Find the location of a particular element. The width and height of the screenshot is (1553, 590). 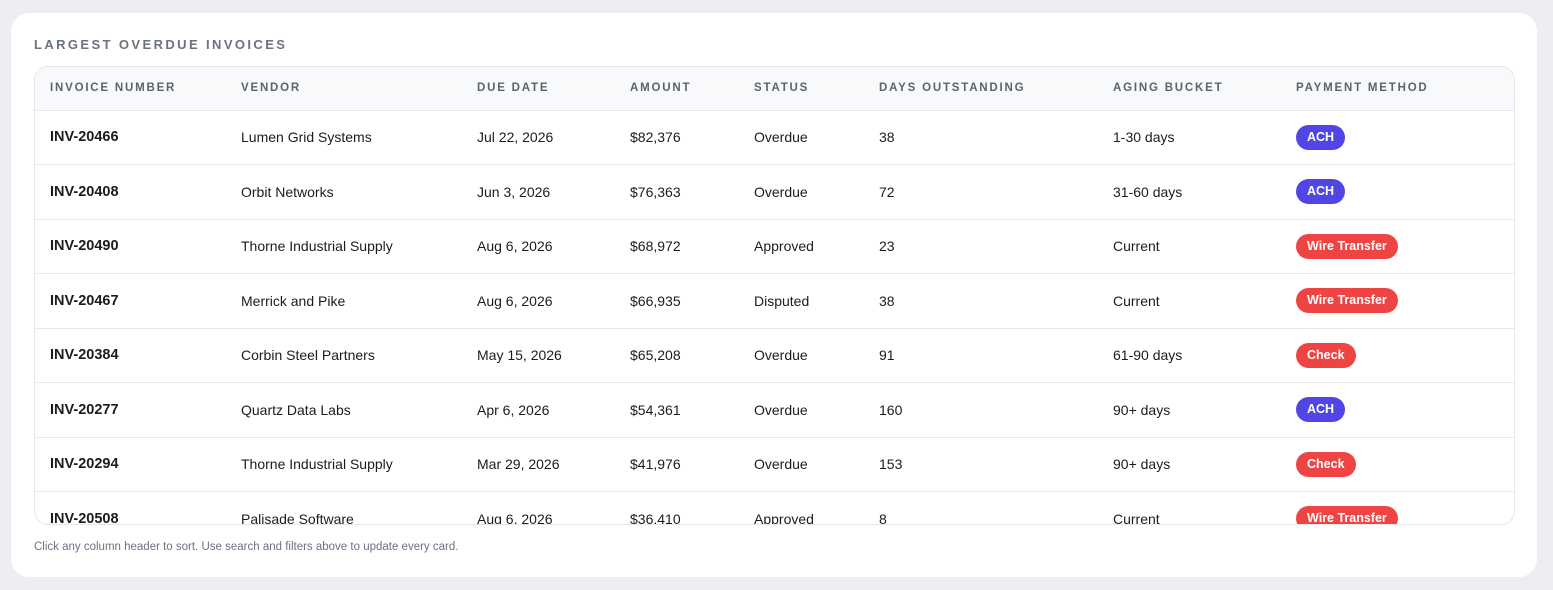

due-date-cell: Mar 29, 2026 is located at coordinates (518, 464).